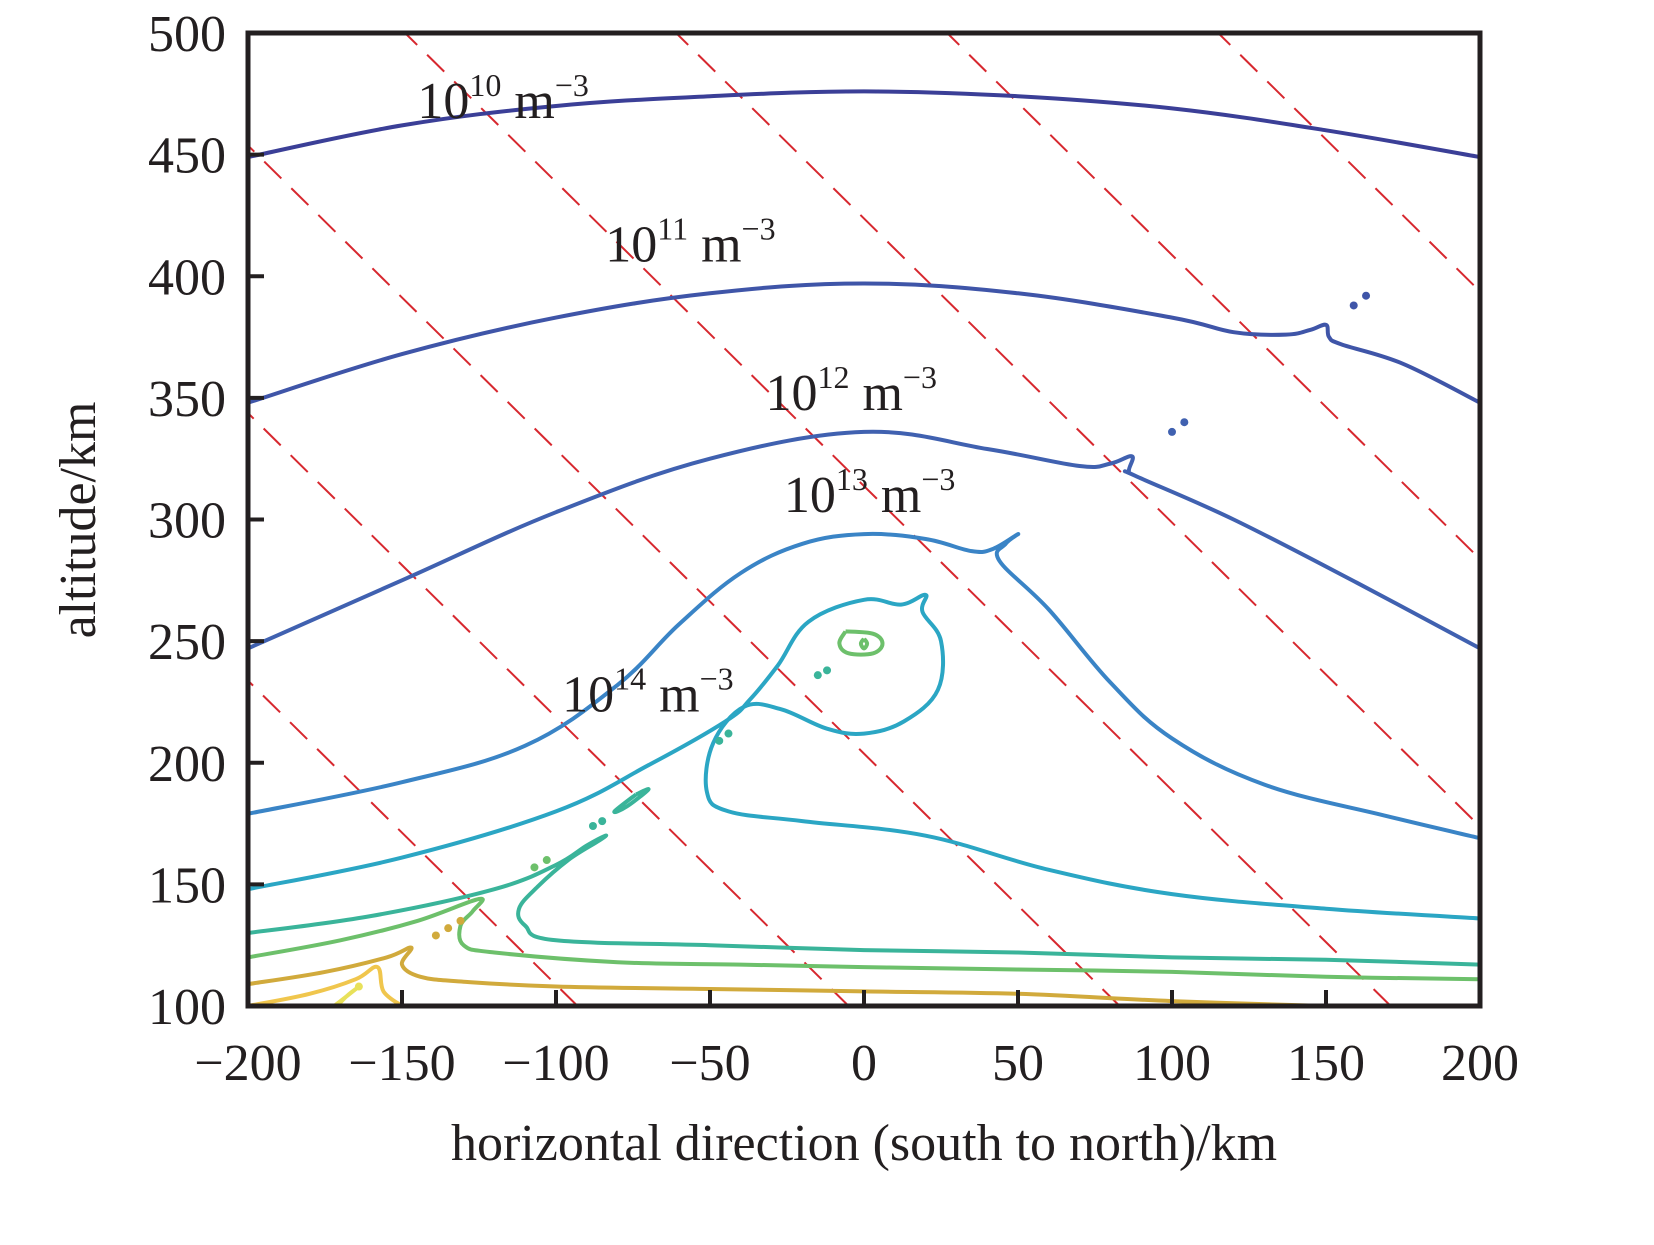 The image size is (1654, 1245). Describe the element at coordinates (851, 390) in the screenshot. I see `contour-label-1e12: 1012 m−3` at that location.